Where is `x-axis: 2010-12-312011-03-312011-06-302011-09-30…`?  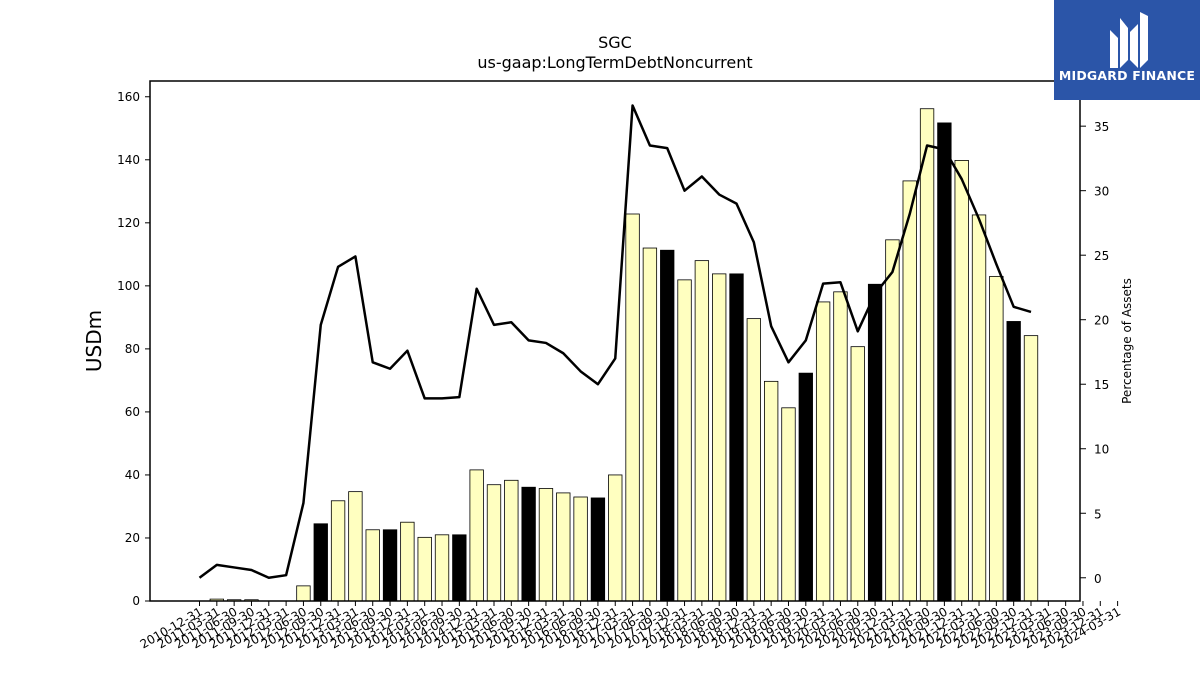
x-axis: 2010-12-312011-03-312011-06-302011-09-30… is located at coordinates (630, 626).